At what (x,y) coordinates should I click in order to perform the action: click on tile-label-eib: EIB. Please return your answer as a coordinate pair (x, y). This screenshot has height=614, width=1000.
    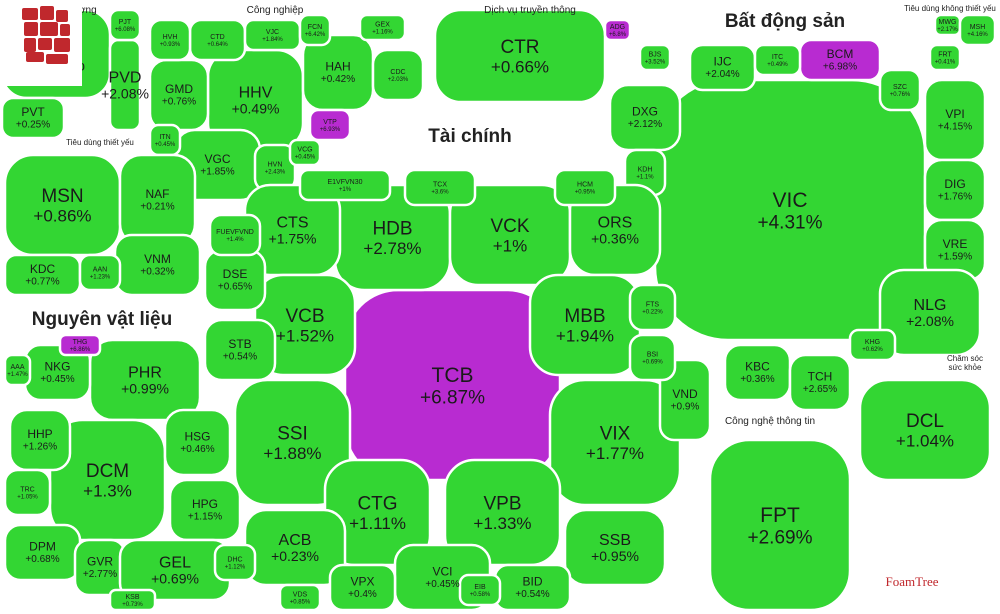
    Looking at the image, I should click on (480, 587).